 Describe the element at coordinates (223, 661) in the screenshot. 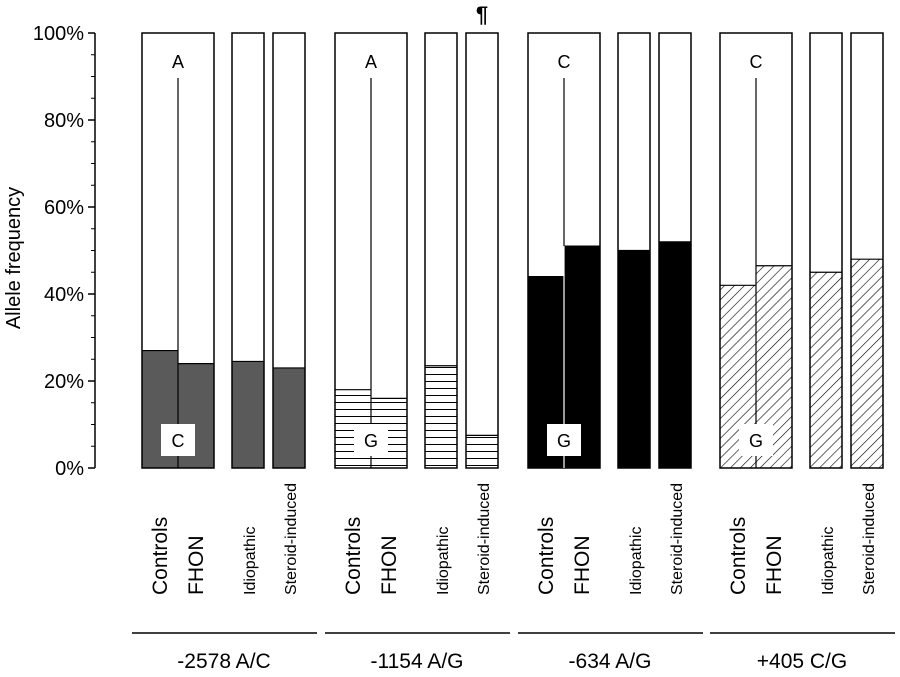

I see `group-label: -2578 A/C` at that location.